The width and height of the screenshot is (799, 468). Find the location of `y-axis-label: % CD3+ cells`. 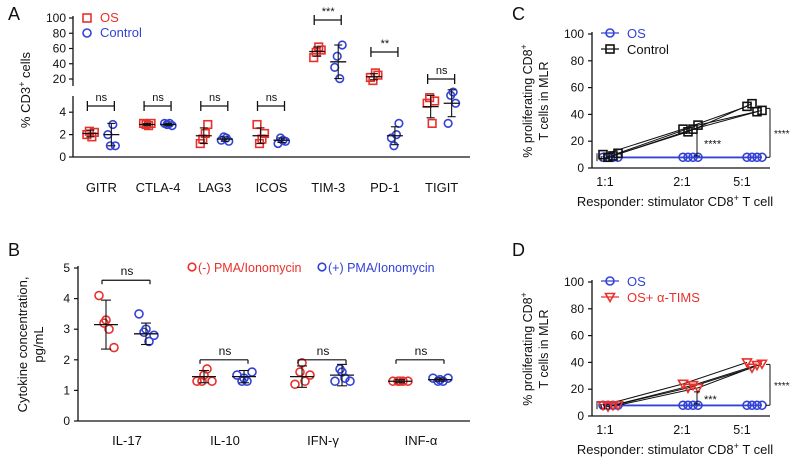

y-axis-label: % CD3+ cells is located at coordinates (25, 89).